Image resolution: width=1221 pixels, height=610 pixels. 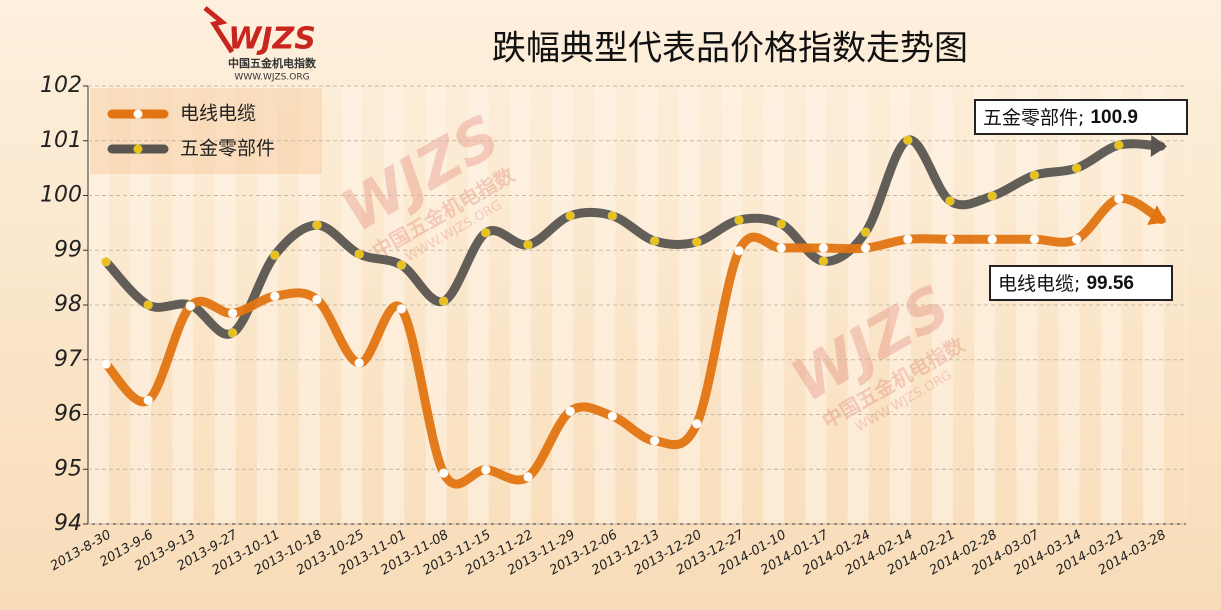 What do you see at coordinates (68, 523) in the screenshot?
I see `y-tick-label: 94` at bounding box center [68, 523].